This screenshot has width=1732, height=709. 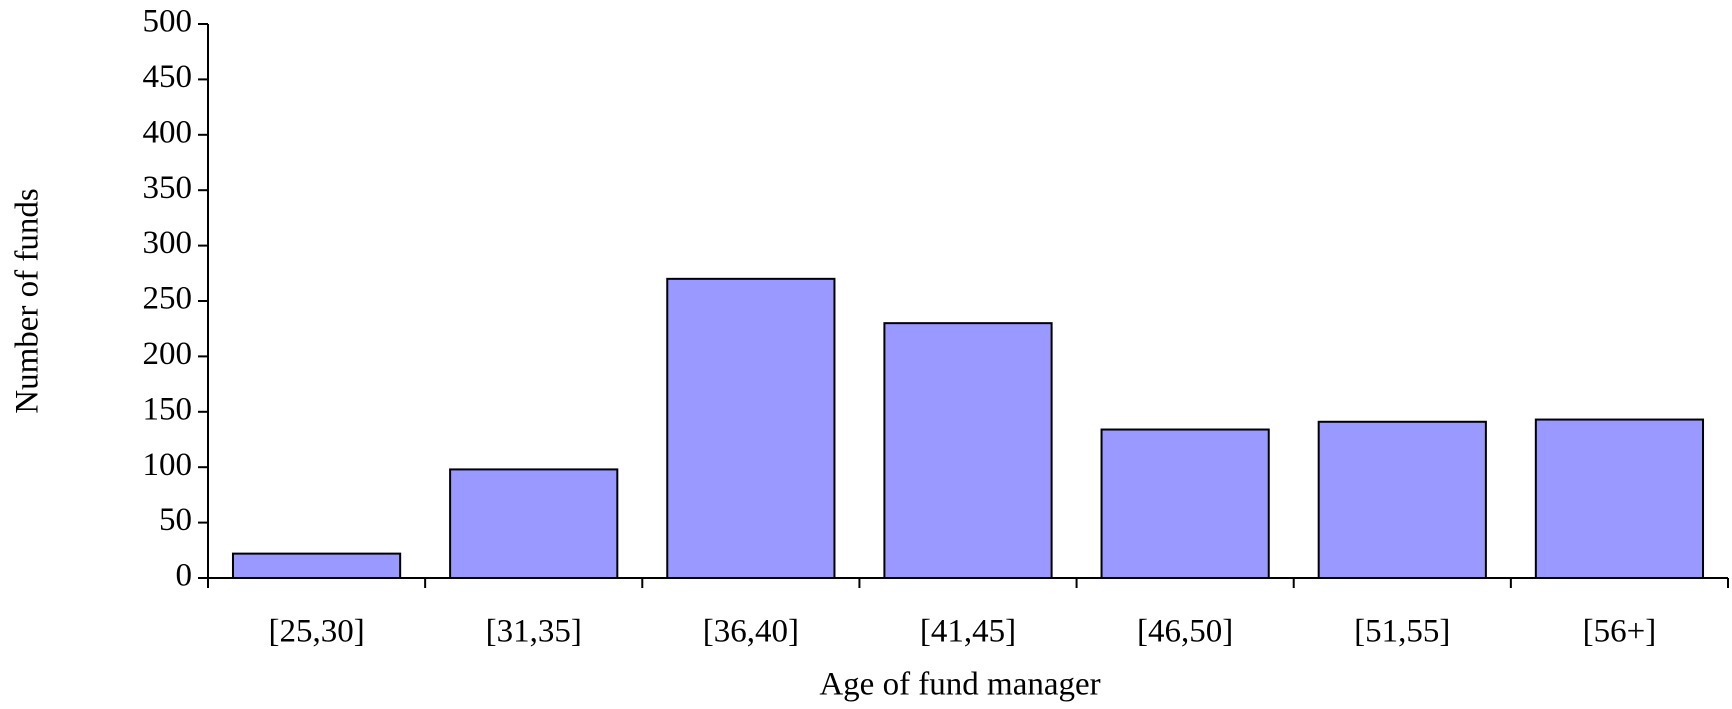 I want to click on y-tick-label: 150, so click(x=168, y=409).